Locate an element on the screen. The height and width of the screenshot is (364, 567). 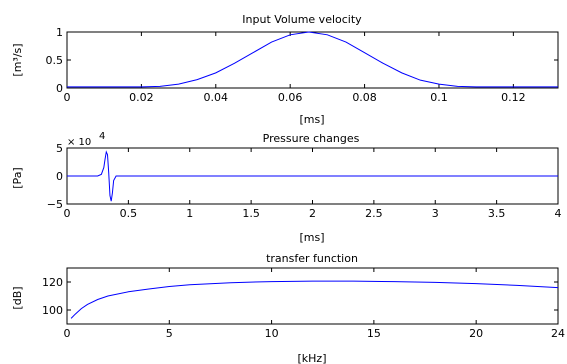
plot1-title: Input Volume velocity is located at coordinates (302, 19).